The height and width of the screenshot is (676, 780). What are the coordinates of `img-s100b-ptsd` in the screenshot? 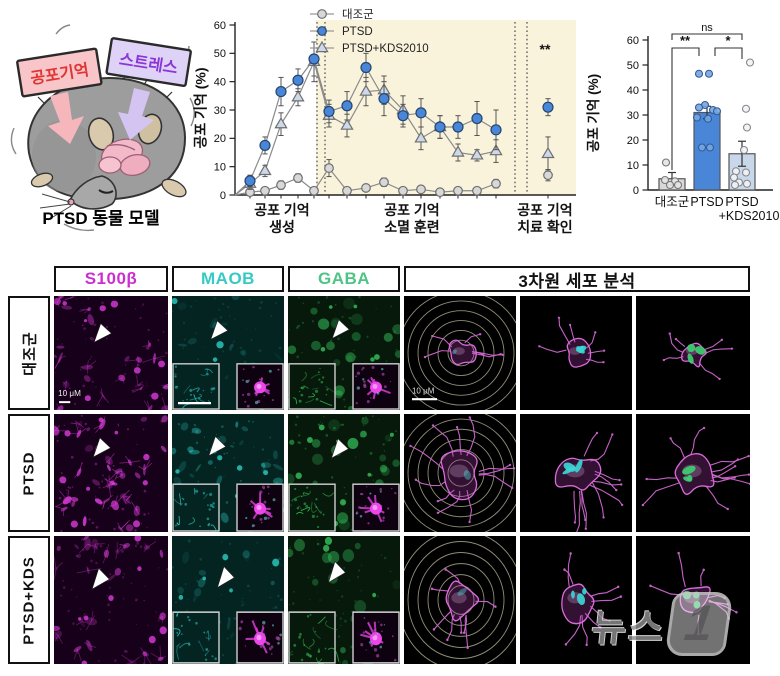 It's located at (111, 473).